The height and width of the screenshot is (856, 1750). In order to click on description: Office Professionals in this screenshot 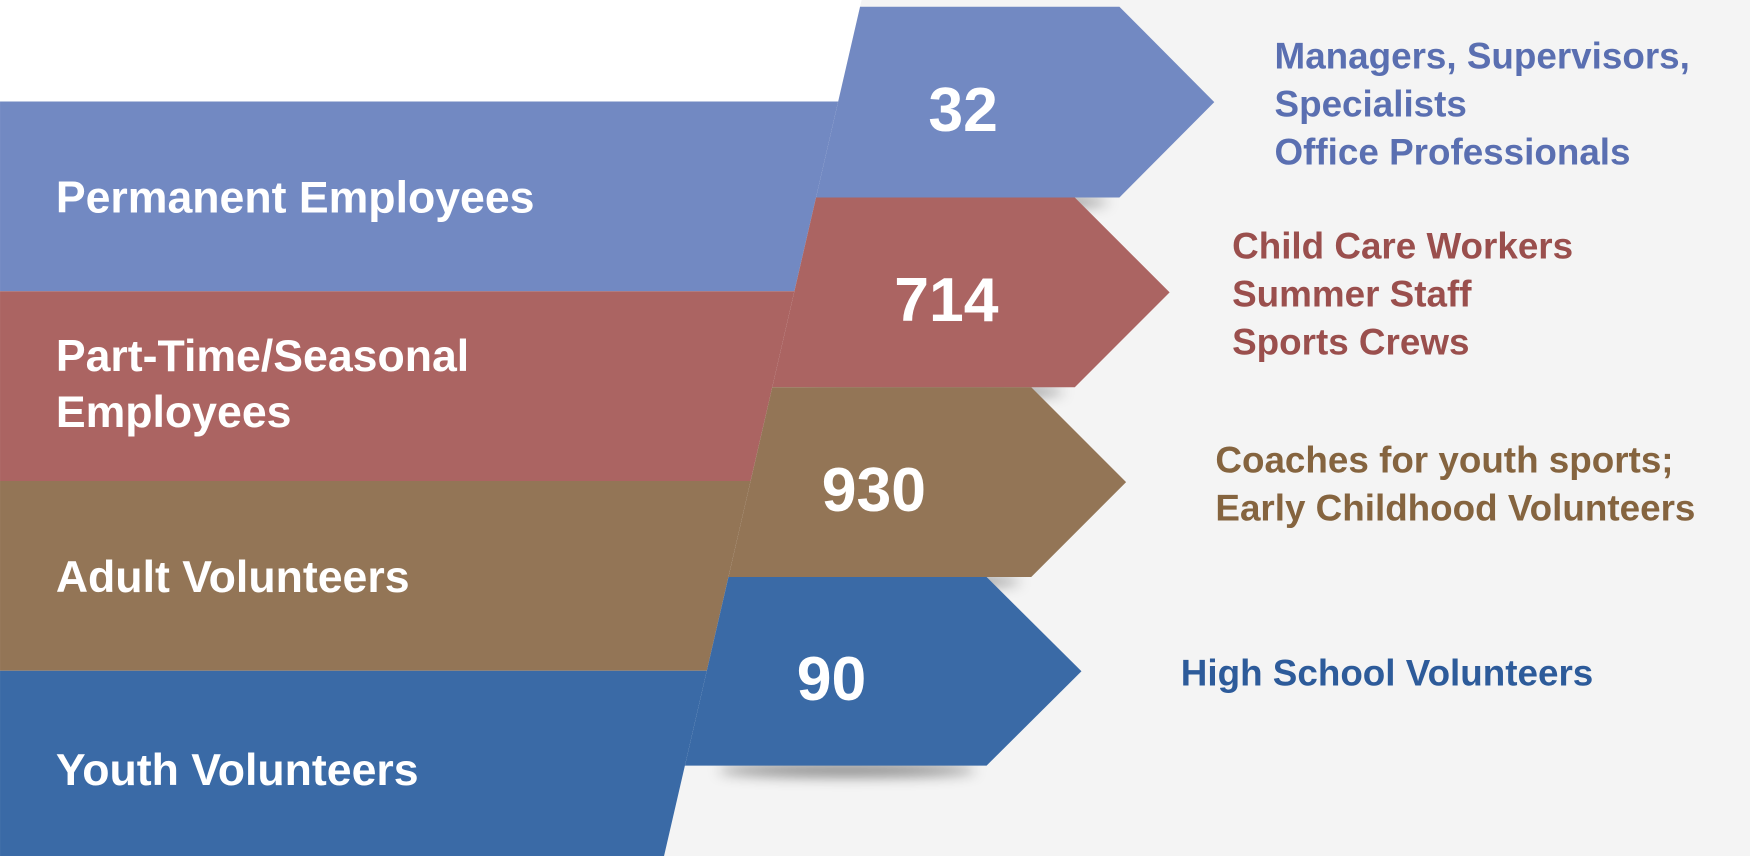, I will do `click(1453, 151)`.